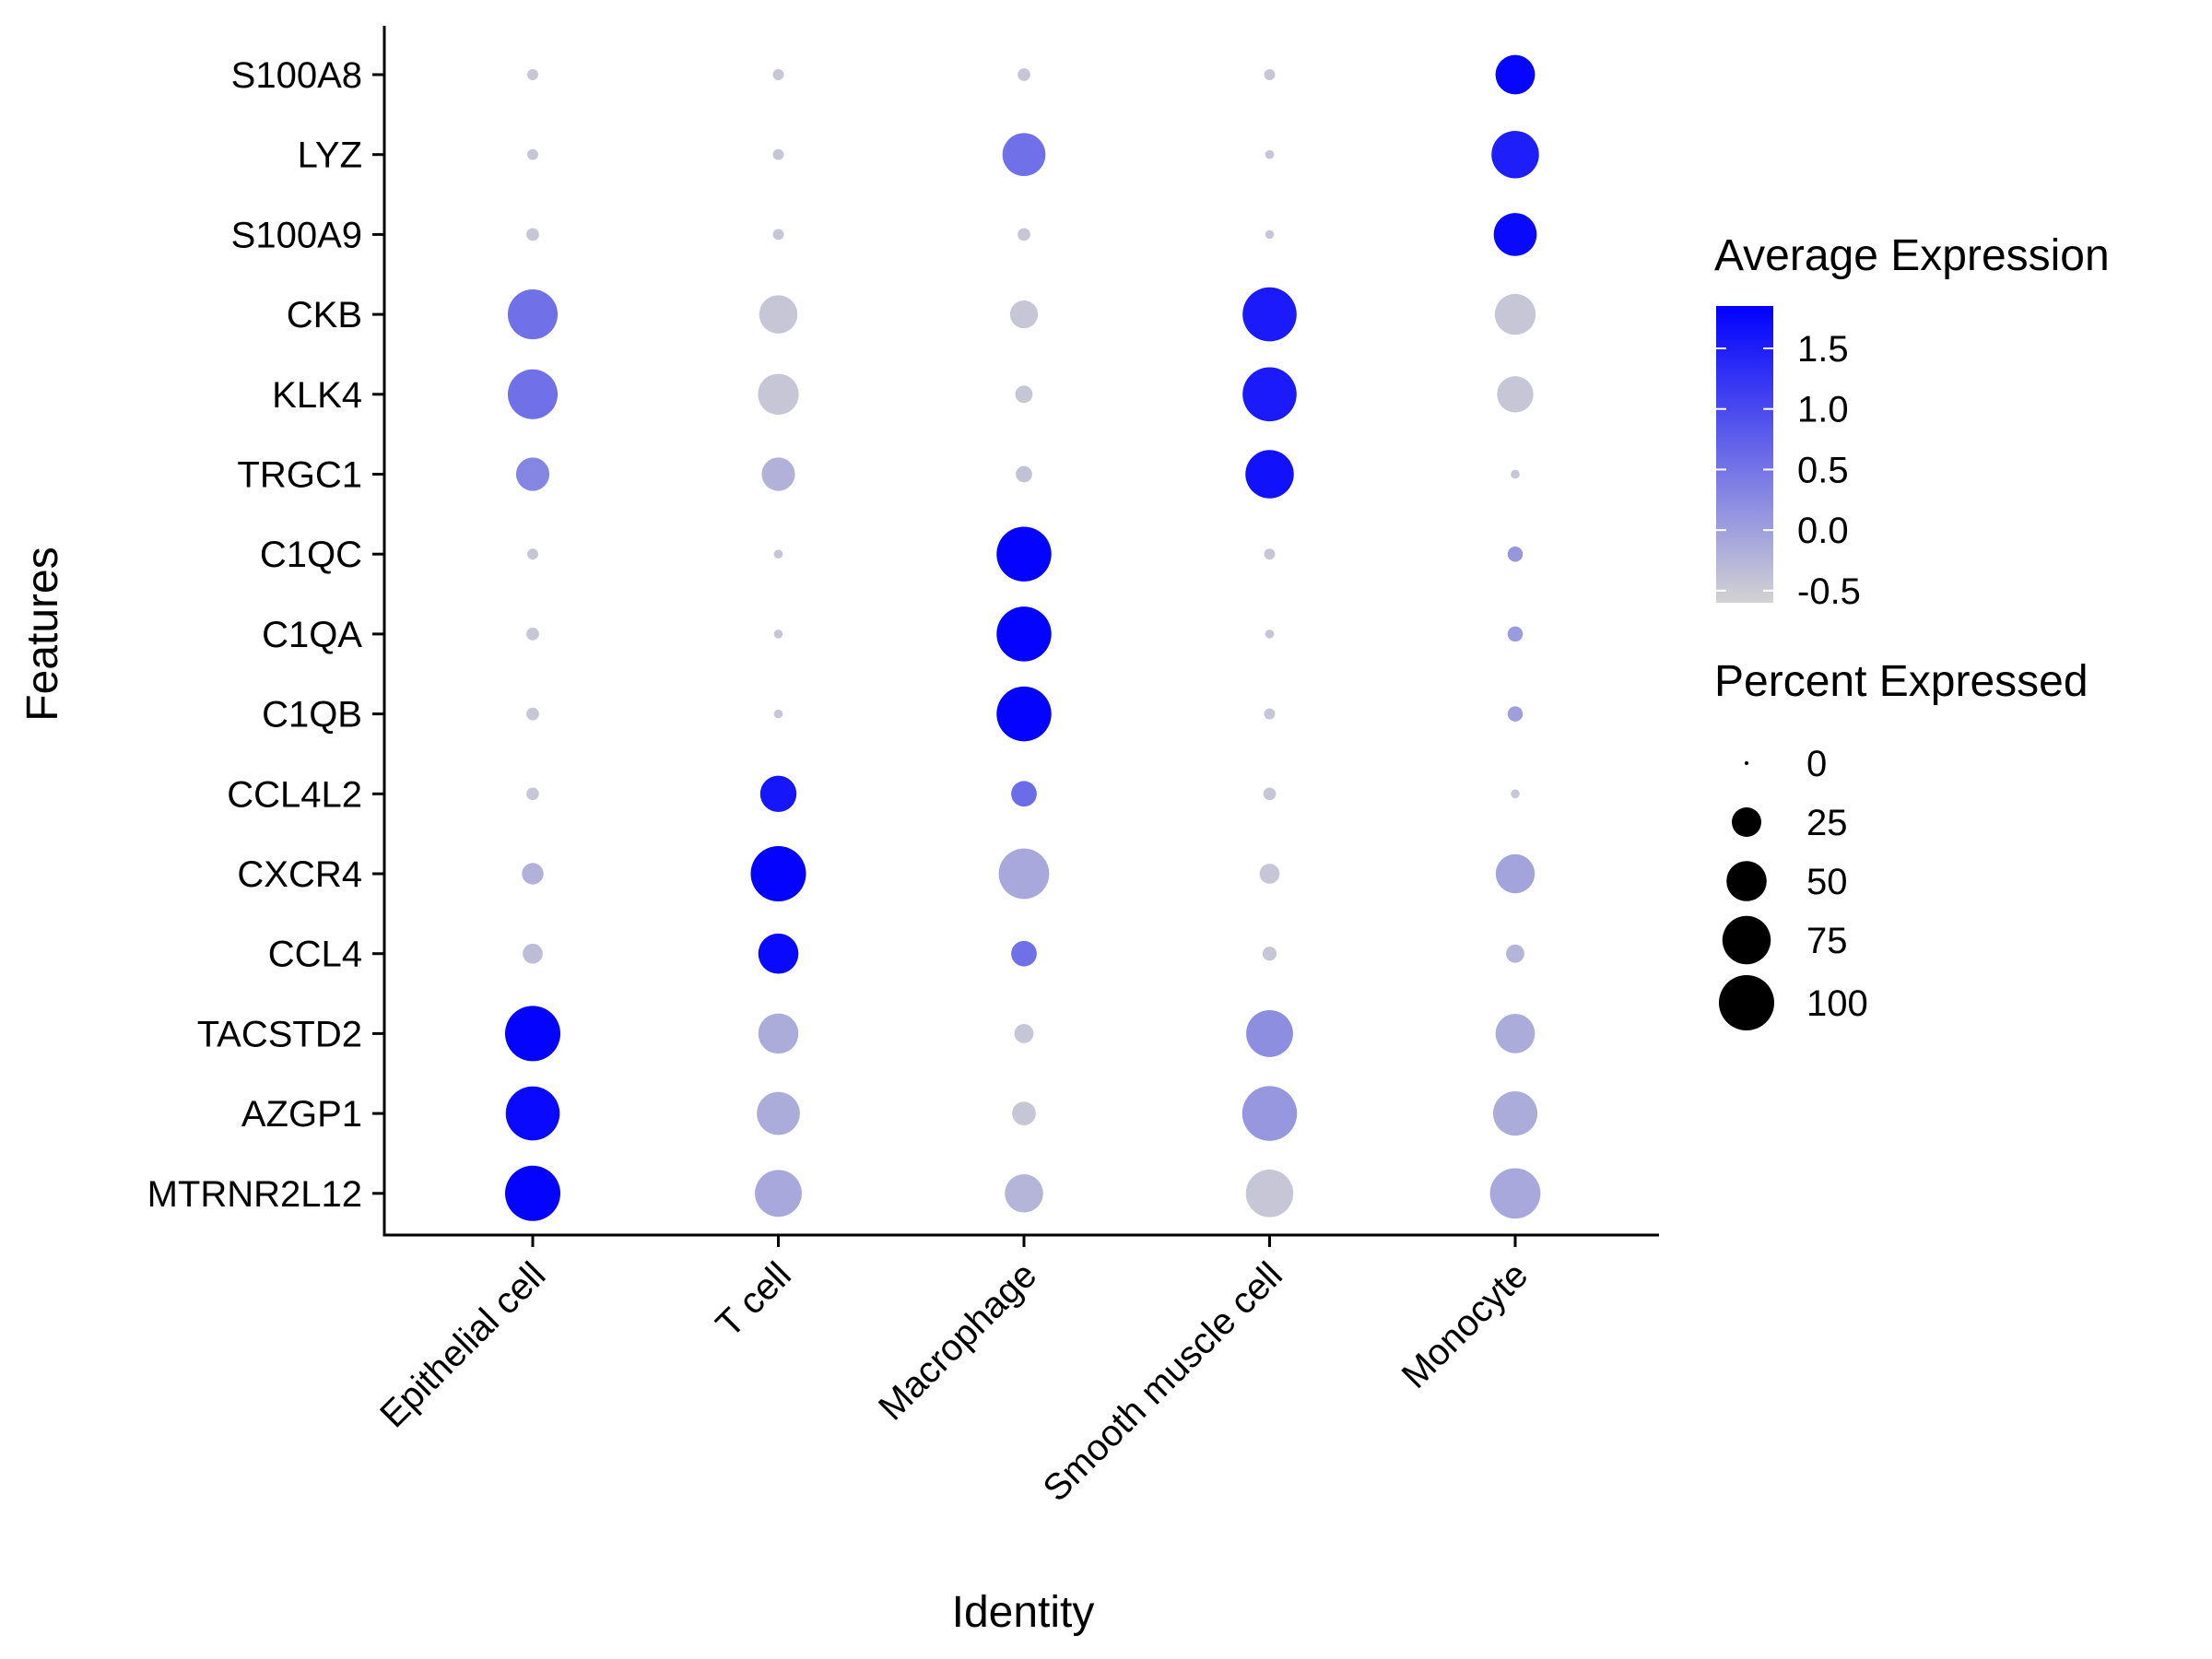  What do you see at coordinates (301, 1114) in the screenshot?
I see `y-tick-label: AZGP1` at bounding box center [301, 1114].